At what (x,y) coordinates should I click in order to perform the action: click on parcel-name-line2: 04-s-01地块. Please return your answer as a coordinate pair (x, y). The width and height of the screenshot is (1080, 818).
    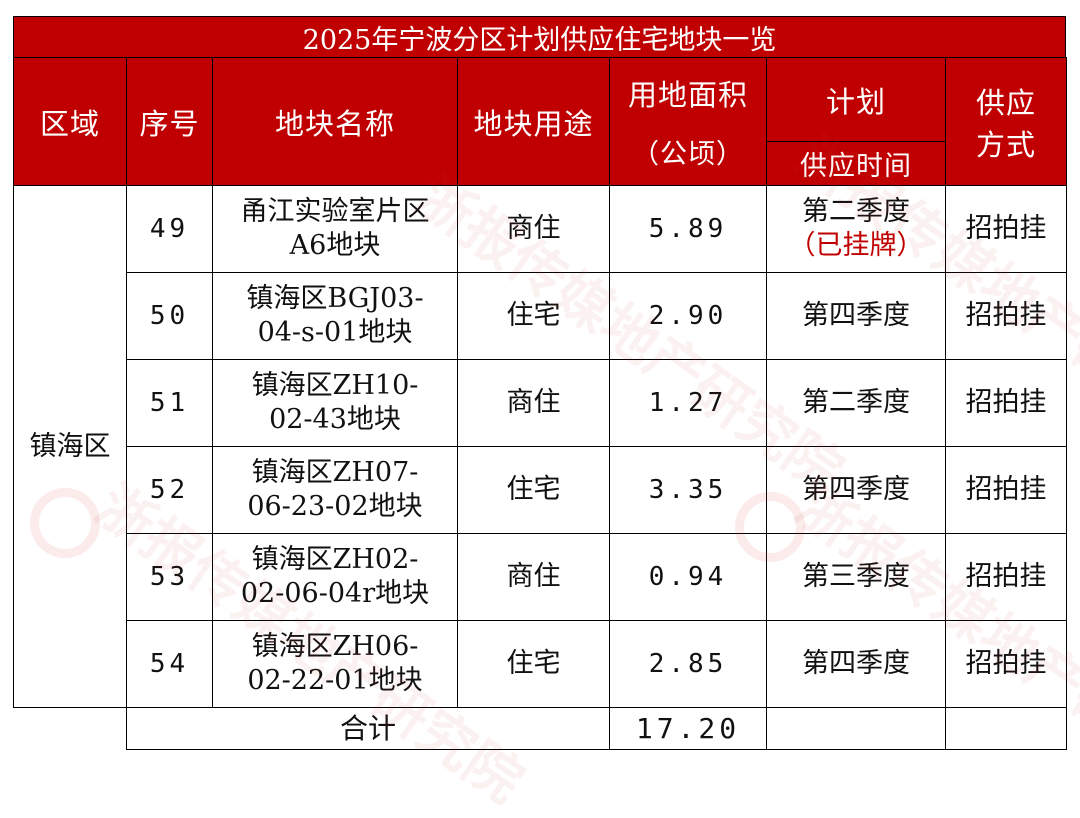
    Looking at the image, I should click on (335, 332).